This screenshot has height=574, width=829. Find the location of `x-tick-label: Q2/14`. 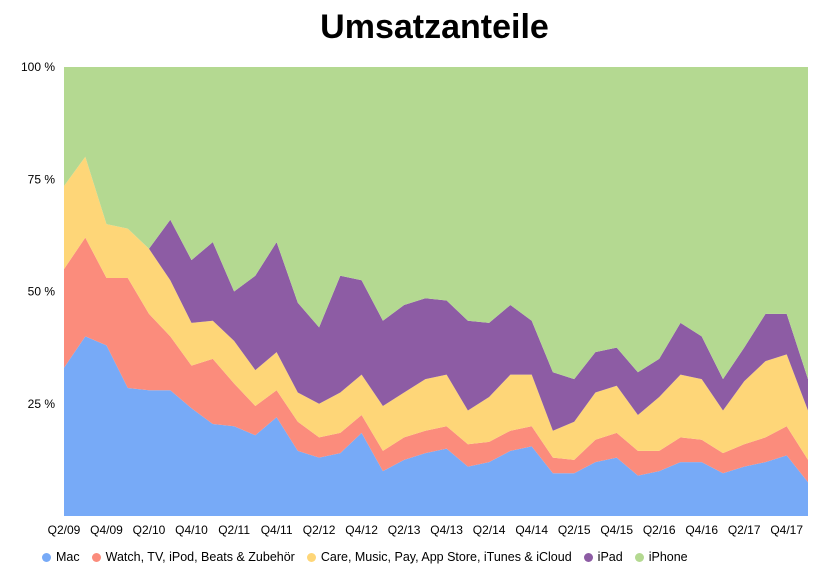

x-tick-label: Q2/14 is located at coordinates (489, 530).